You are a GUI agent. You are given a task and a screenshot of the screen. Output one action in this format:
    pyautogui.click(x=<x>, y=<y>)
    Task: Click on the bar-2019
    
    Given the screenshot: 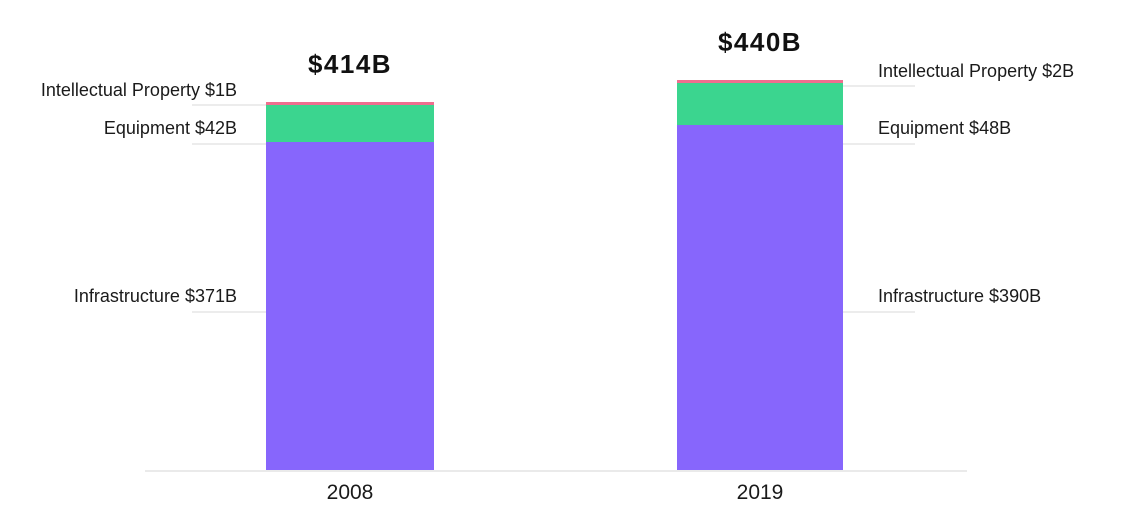 What is the action you would take?
    pyautogui.click(x=760, y=275)
    